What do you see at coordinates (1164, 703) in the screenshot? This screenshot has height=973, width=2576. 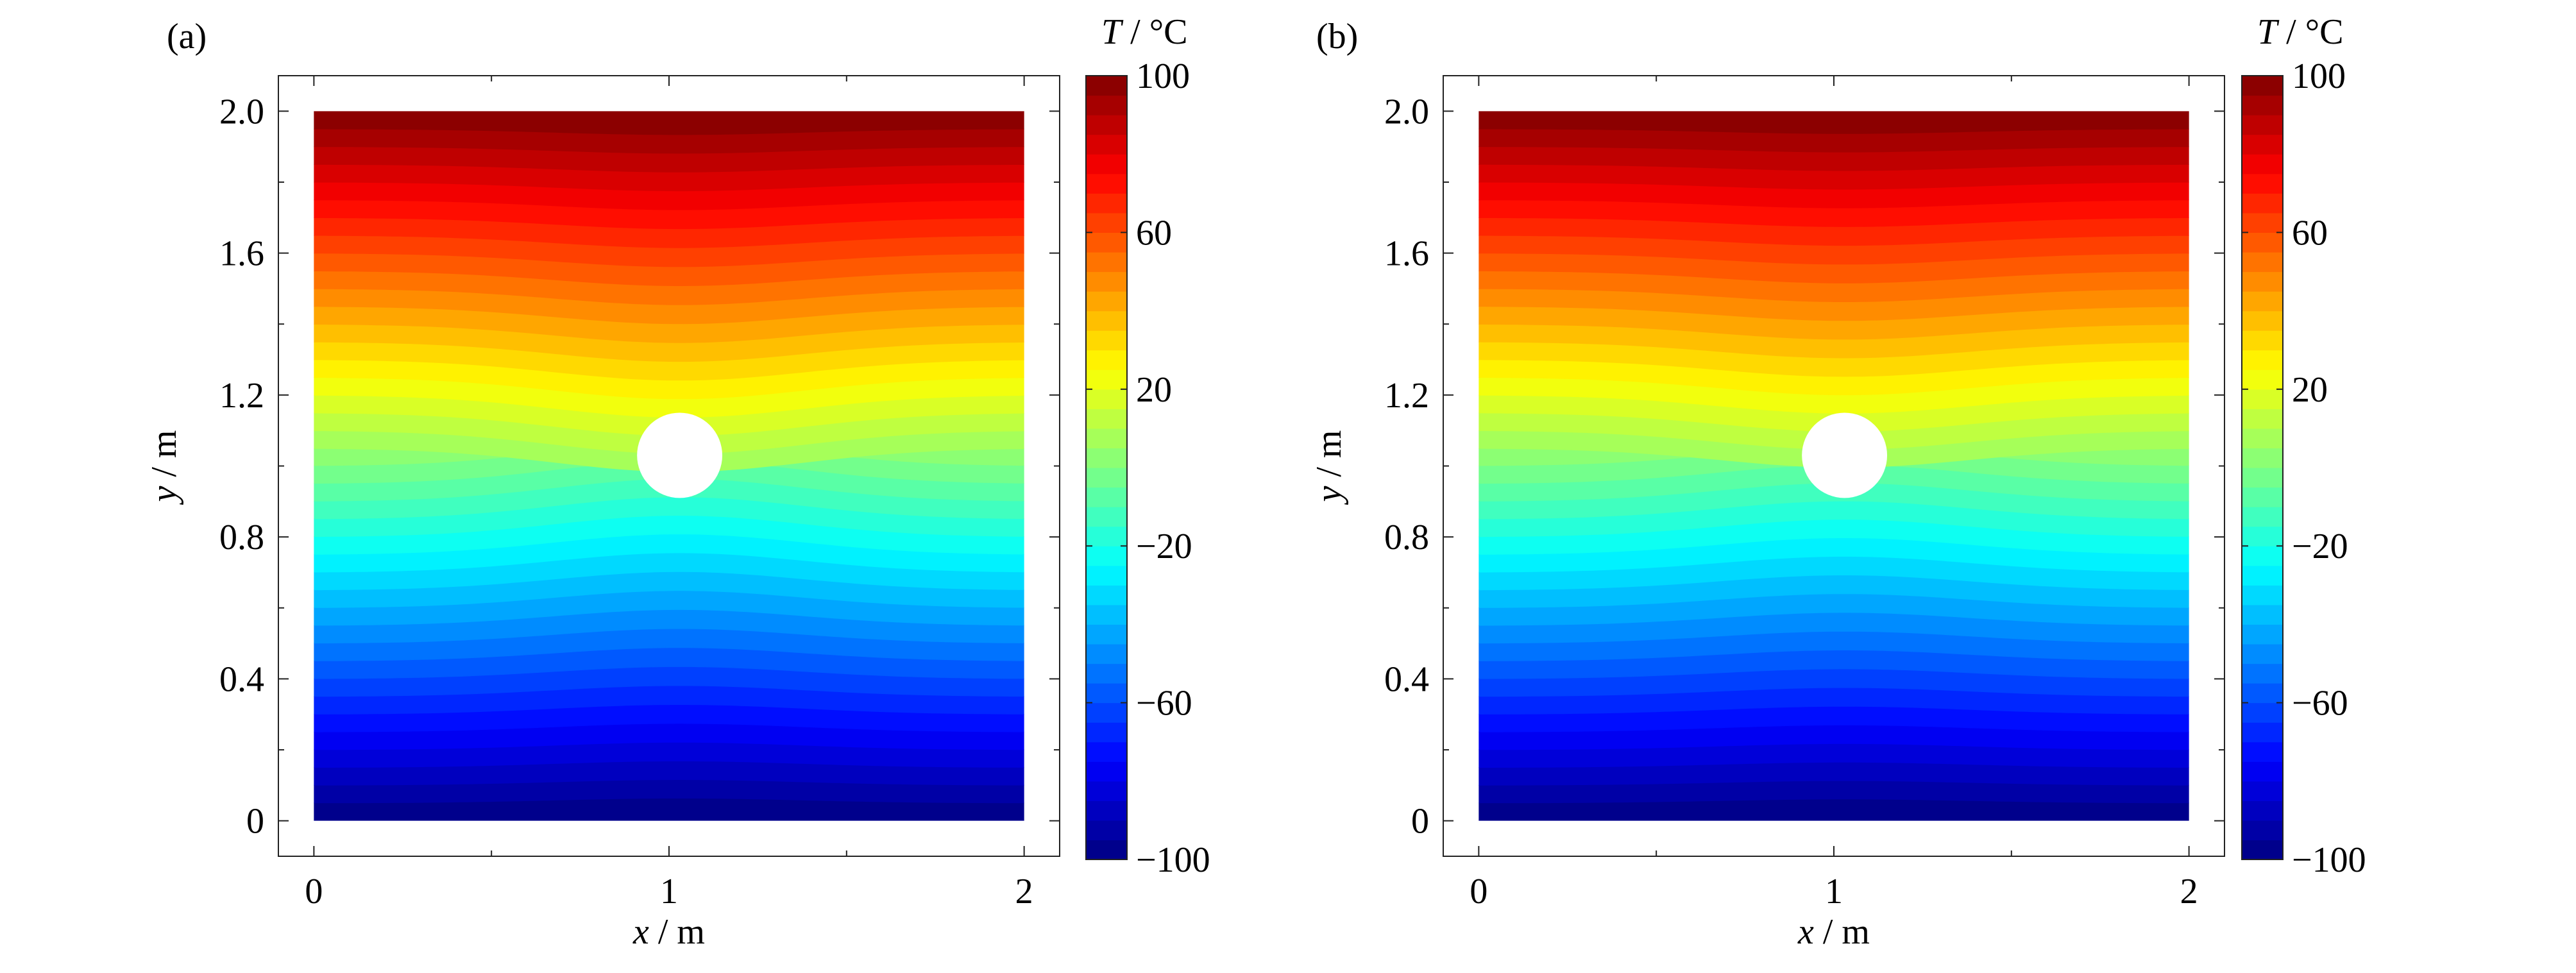 I see `colorbar-tick-label: −60` at bounding box center [1164, 703].